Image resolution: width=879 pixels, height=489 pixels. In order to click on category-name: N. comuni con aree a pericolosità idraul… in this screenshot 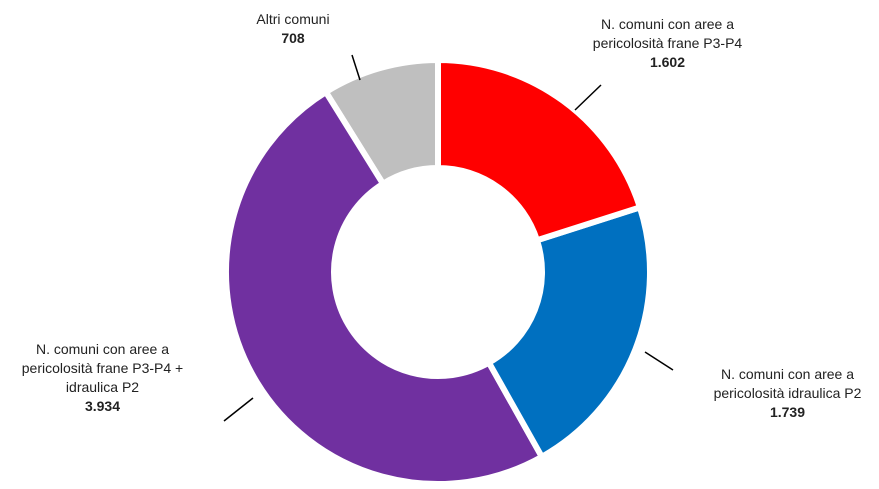, I will do `click(787, 383)`.